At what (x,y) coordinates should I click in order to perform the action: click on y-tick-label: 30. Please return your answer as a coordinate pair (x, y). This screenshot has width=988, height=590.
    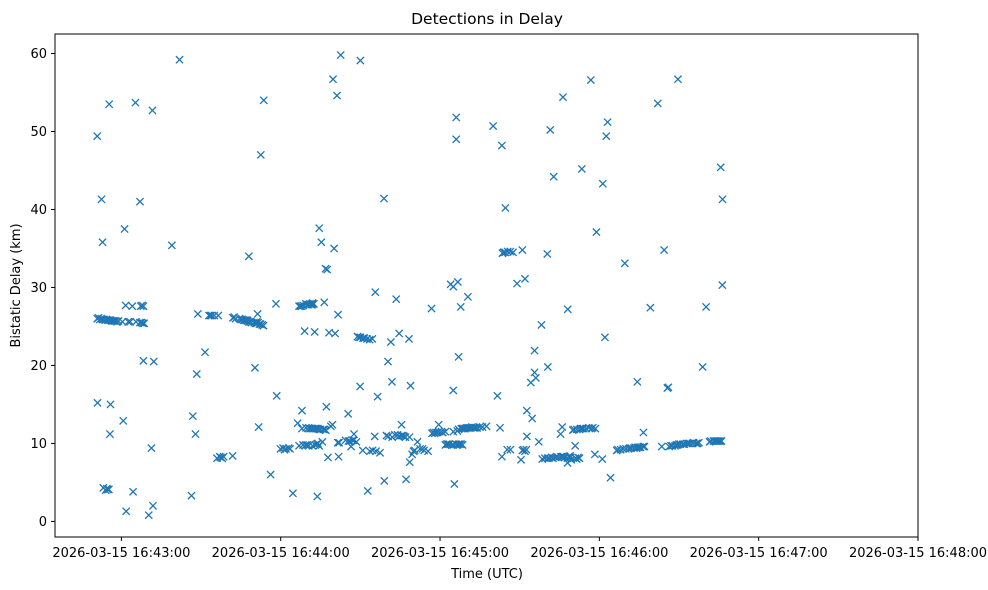
    Looking at the image, I should click on (38, 288).